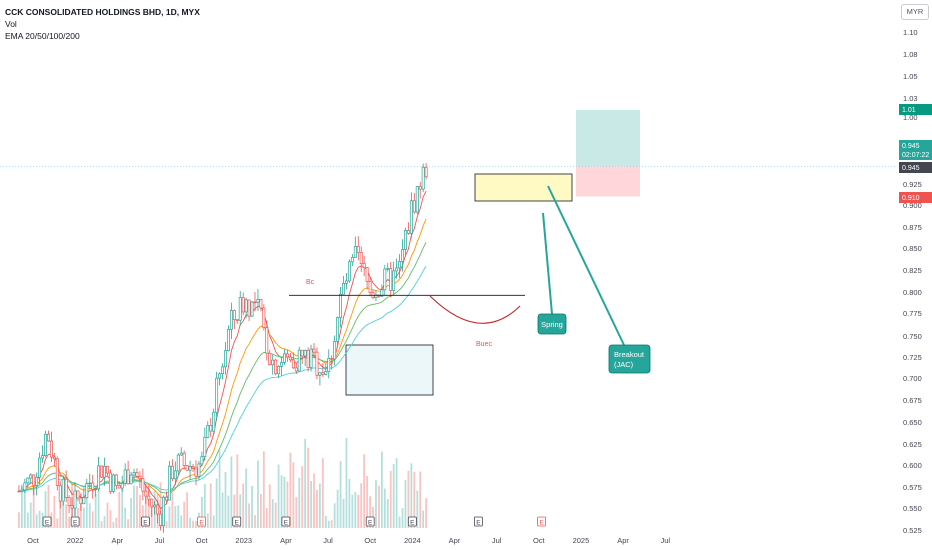  Describe the element at coordinates (912, 205) in the screenshot. I see `y-tick-label: 0.900` at that location.